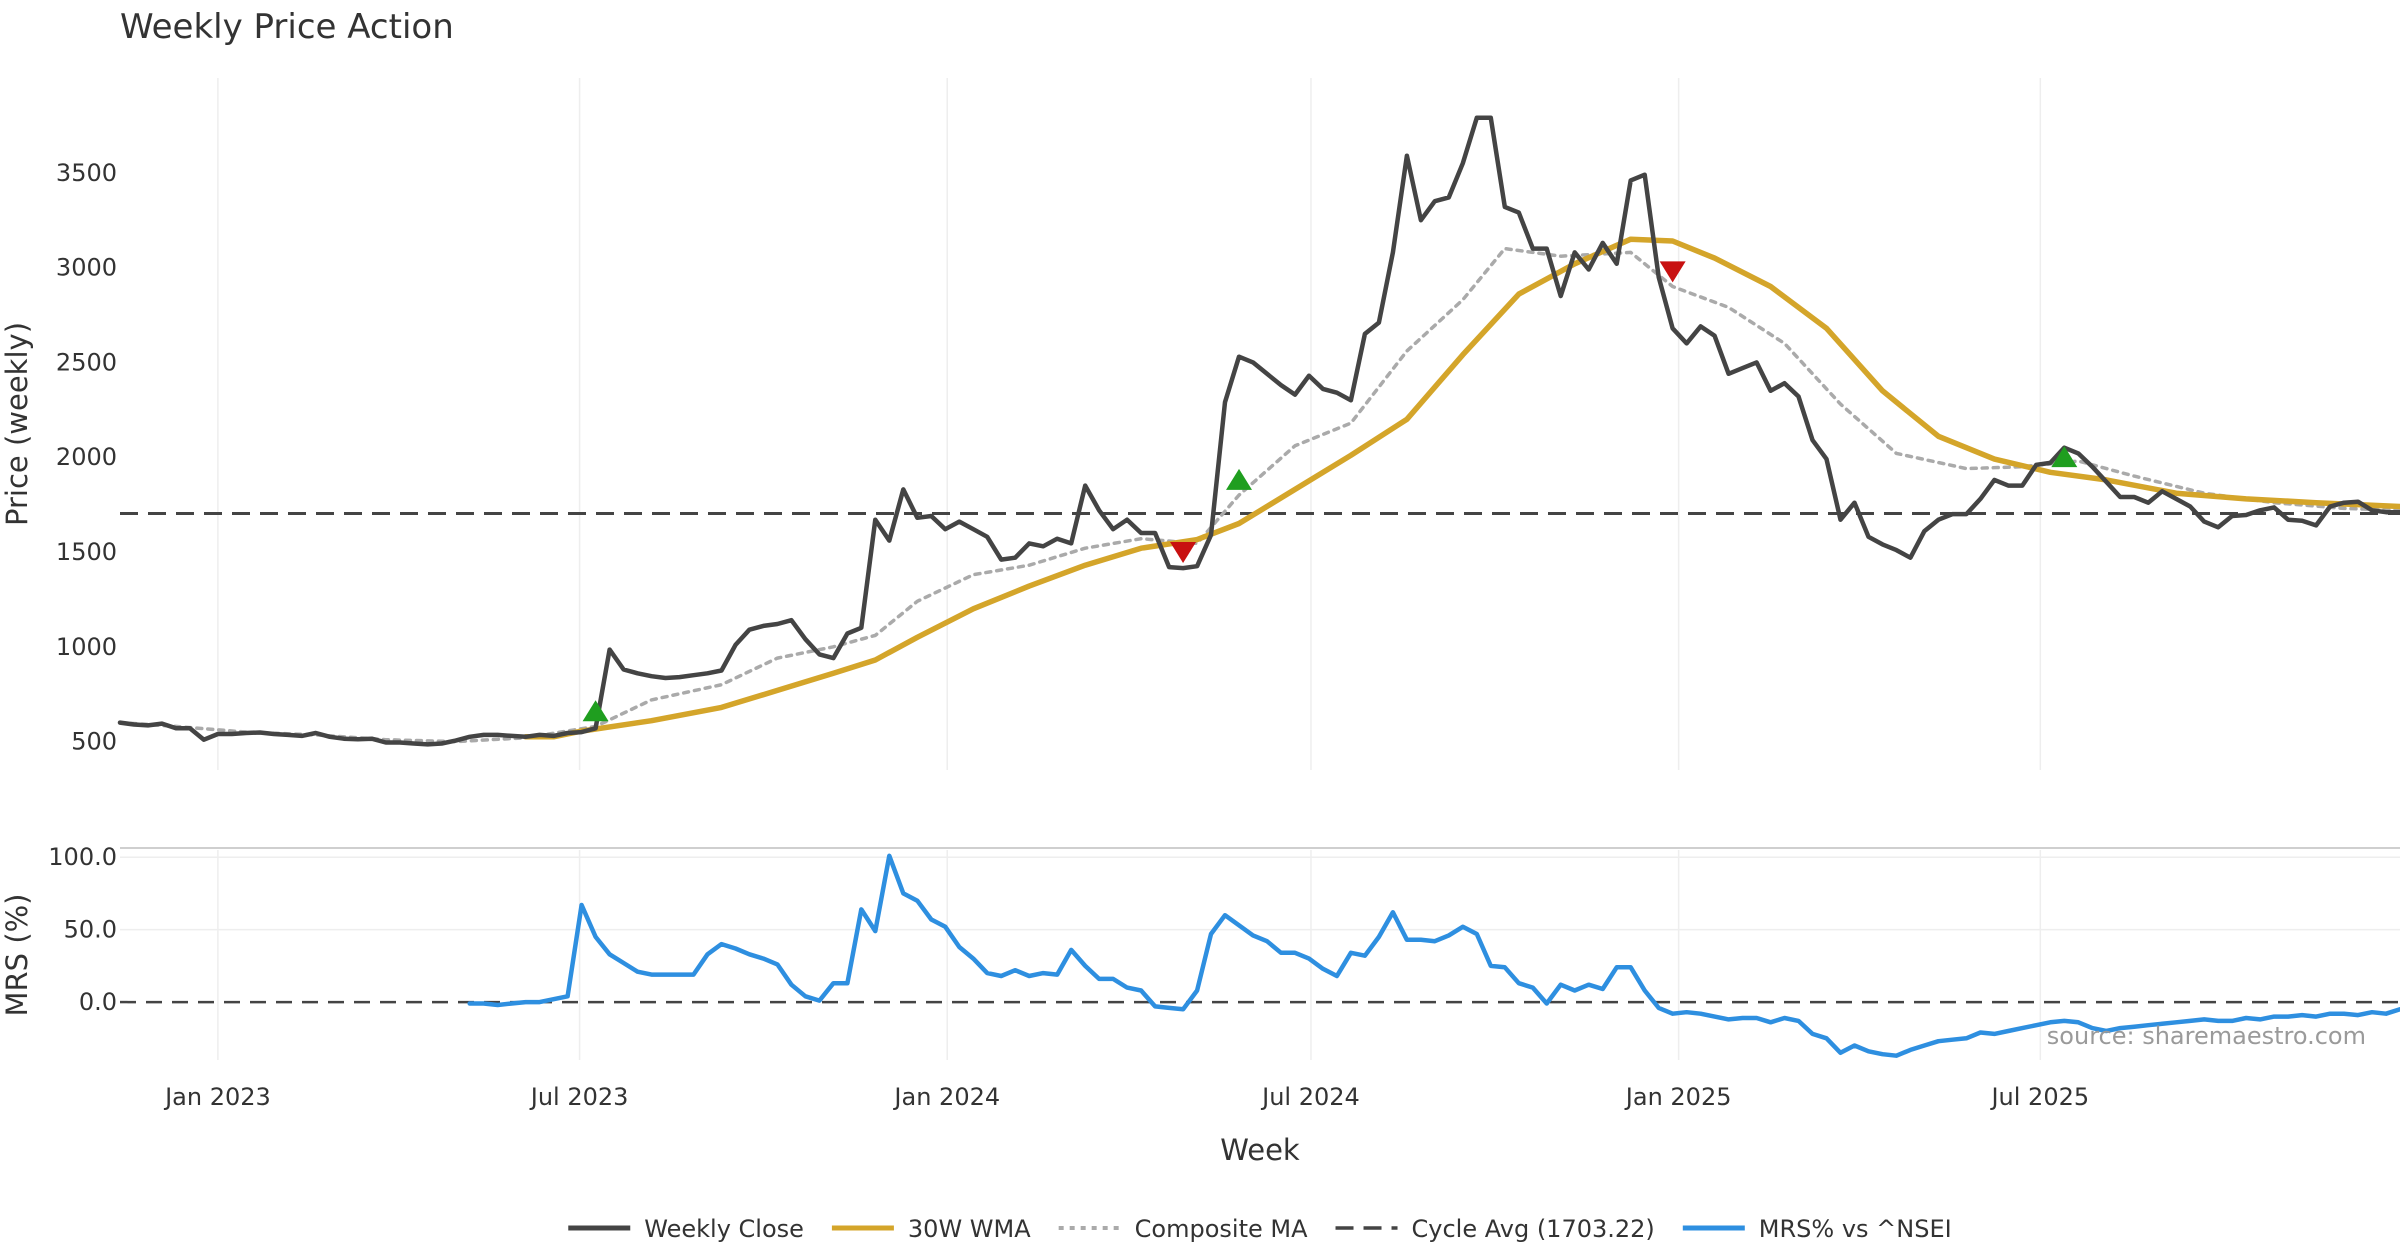 This screenshot has height=1260, width=2400. I want to click on source-note: source: sharemaestro.com, so click(2206, 1036).